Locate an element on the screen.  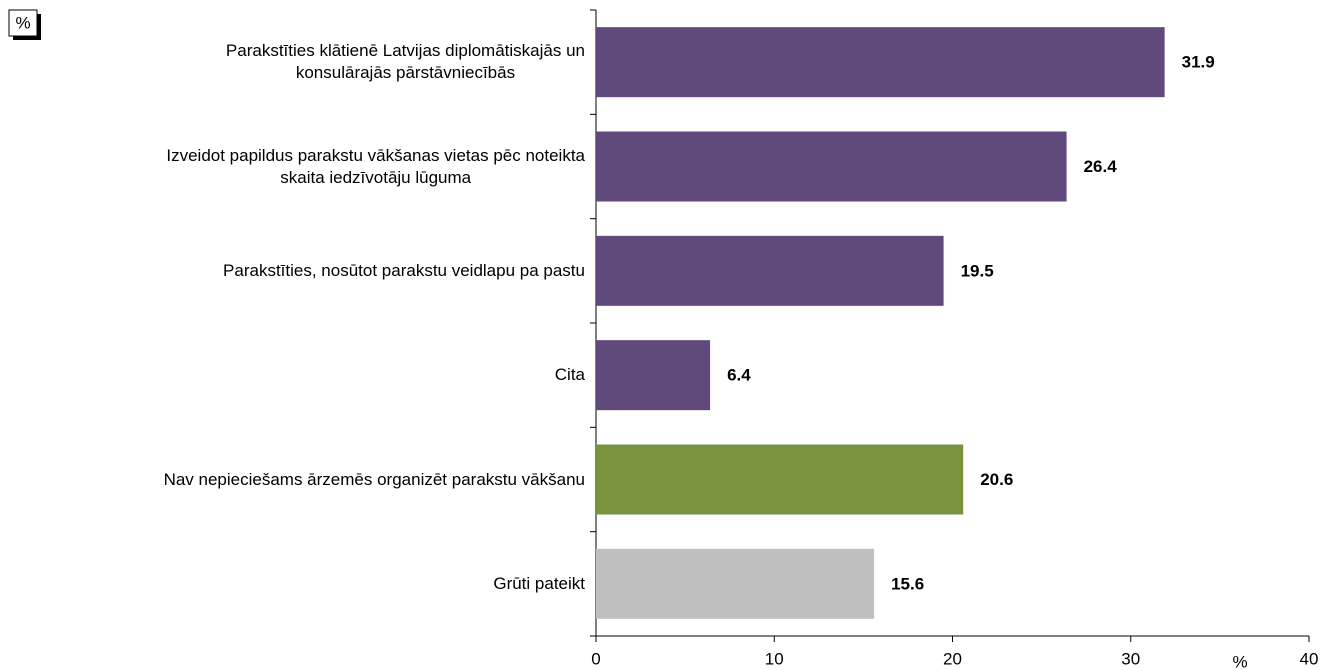
x-tick-label: 10 is located at coordinates (774, 658).